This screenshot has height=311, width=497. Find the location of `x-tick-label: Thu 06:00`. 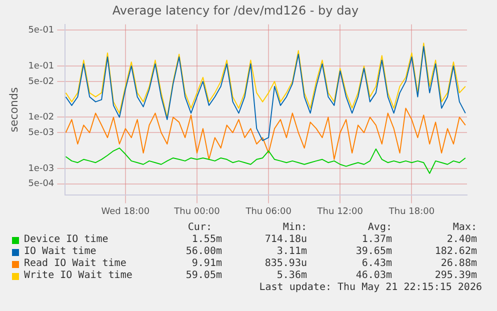

x-tick-label: Thu 06:00 is located at coordinates (268, 211).